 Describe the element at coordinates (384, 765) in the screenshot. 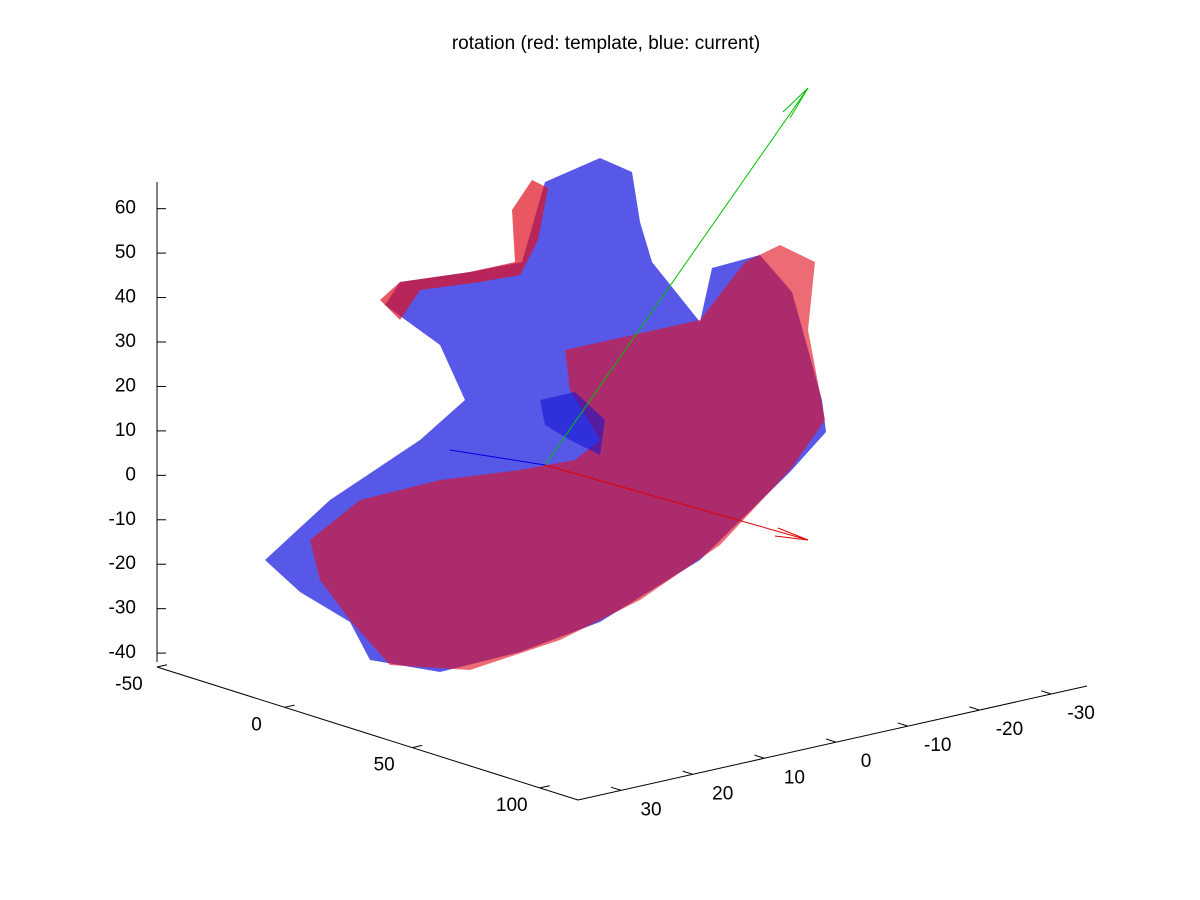

I see `x-tick-label: 50` at that location.